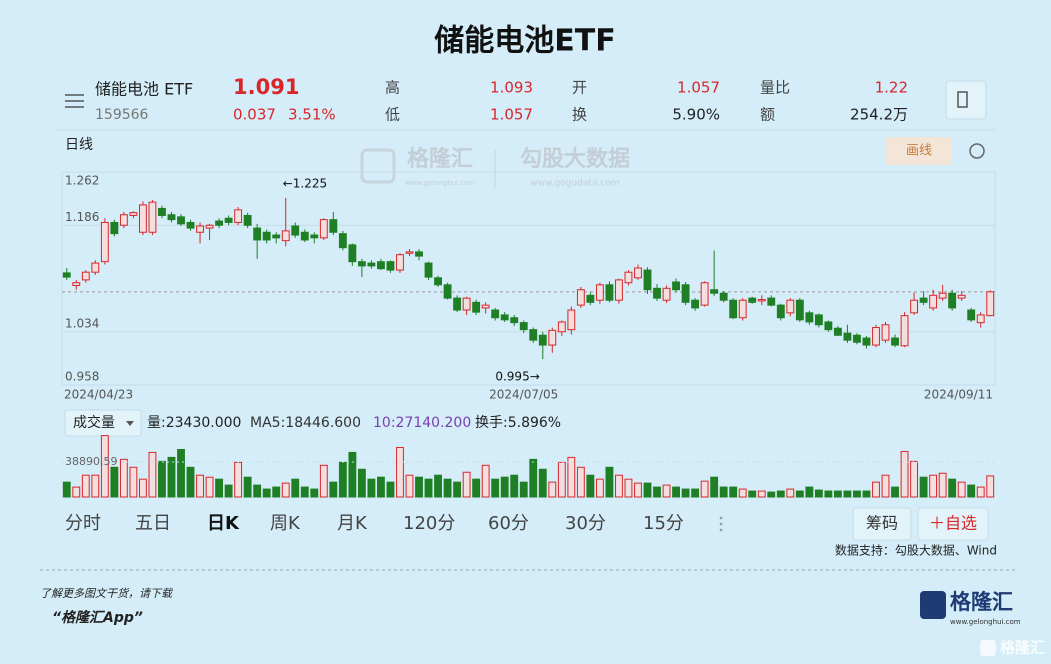  What do you see at coordinates (223, 523) in the screenshot?
I see `tab: 日K` at bounding box center [223, 523].